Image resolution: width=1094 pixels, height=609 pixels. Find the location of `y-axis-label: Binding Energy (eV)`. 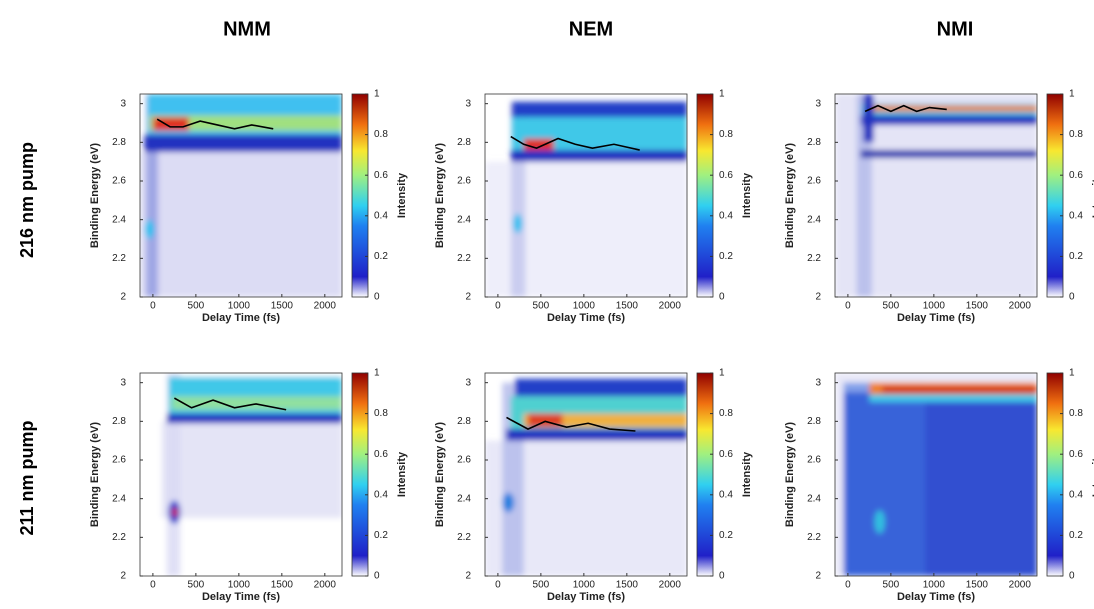

y-axis-label: Binding Energy (eV) is located at coordinates (440, 474).